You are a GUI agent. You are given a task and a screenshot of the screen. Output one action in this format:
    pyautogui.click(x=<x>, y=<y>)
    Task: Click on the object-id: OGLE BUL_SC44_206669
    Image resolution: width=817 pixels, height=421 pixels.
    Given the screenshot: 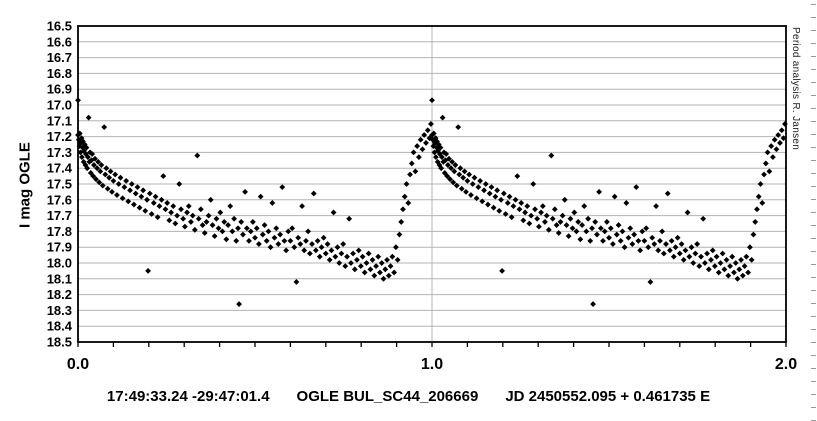 What is the action you would take?
    pyautogui.click(x=387, y=396)
    